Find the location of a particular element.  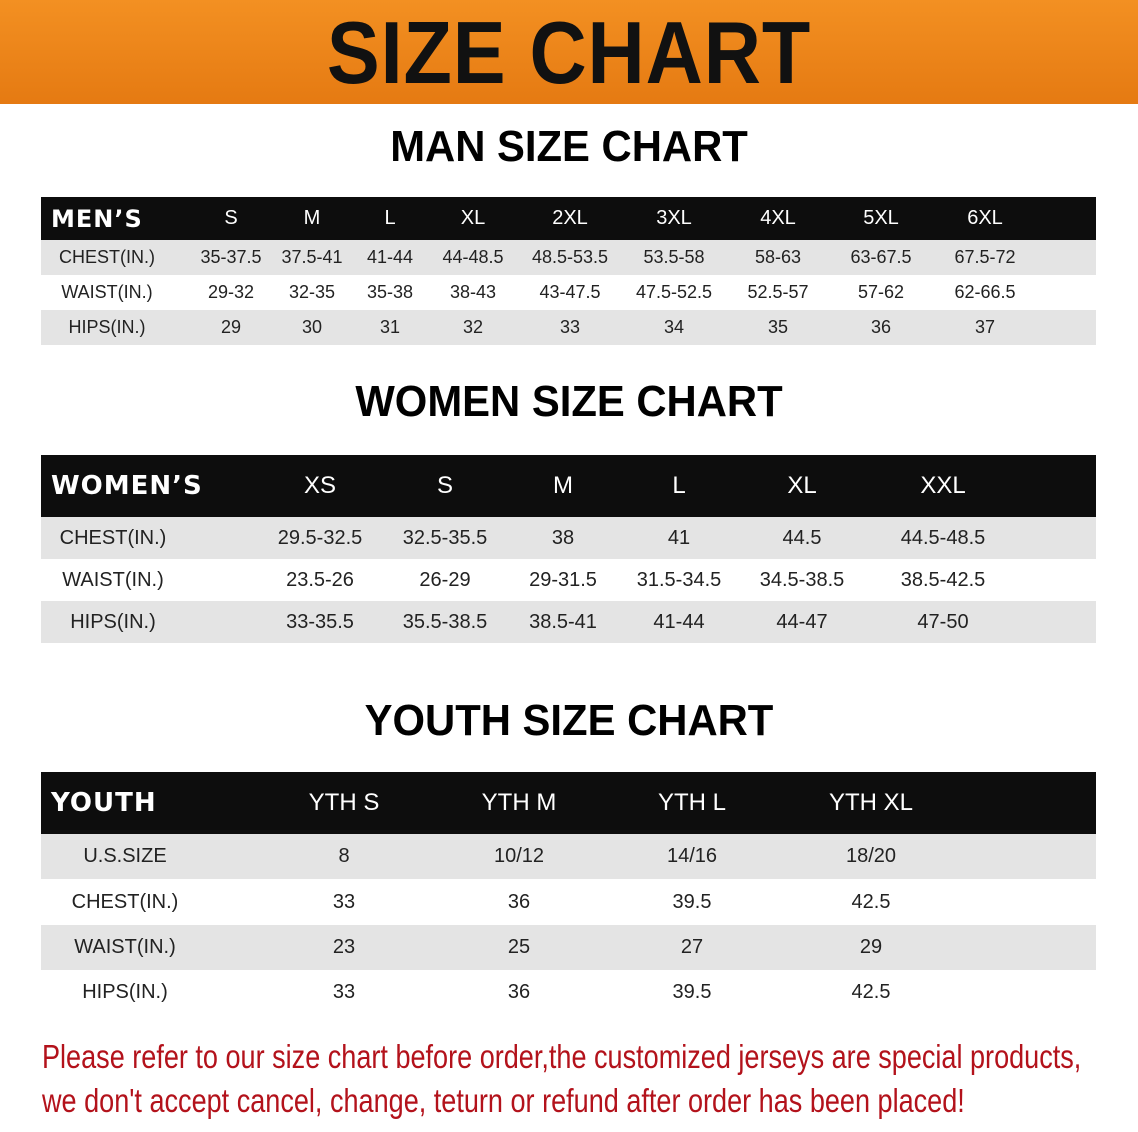

size-value: 14/16 is located at coordinates (692, 856).